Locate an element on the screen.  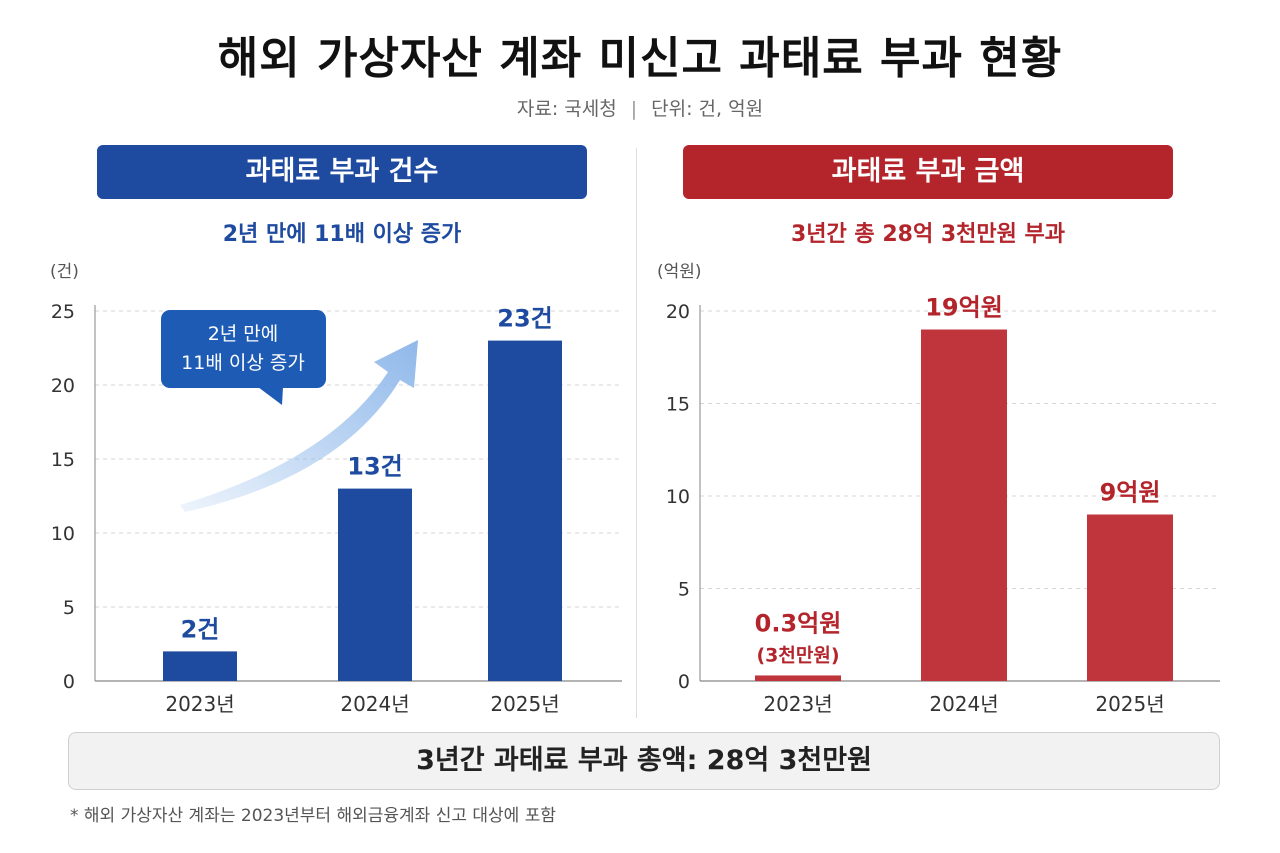
count-y-tick: 5 is located at coordinates (69, 608).